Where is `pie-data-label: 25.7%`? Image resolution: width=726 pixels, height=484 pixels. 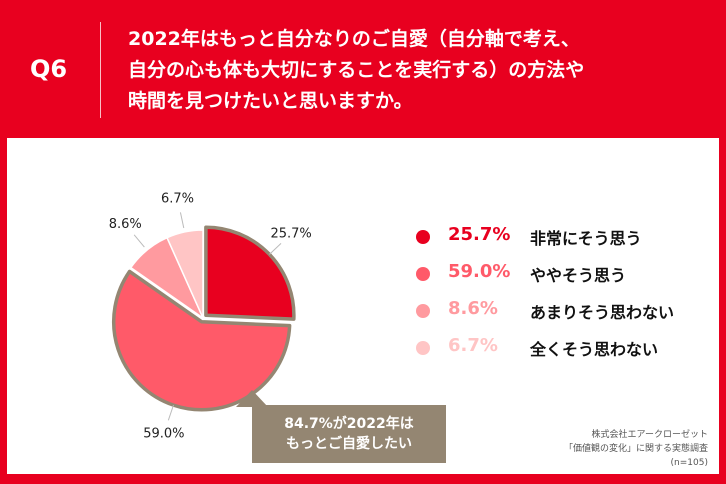 pie-data-label: 25.7% is located at coordinates (290, 234).